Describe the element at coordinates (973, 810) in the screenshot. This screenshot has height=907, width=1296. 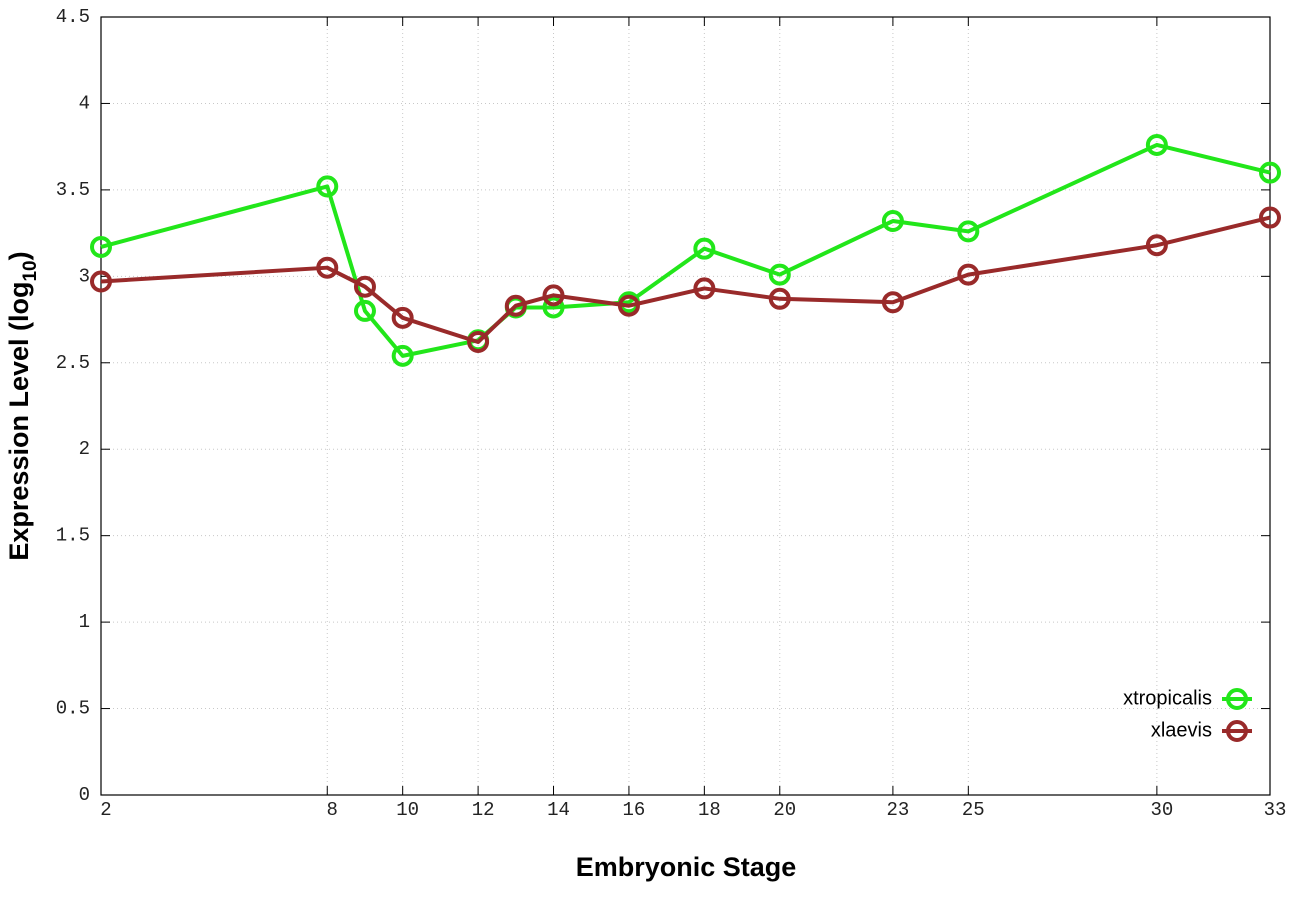
I see `x-tick-label: 25` at that location.